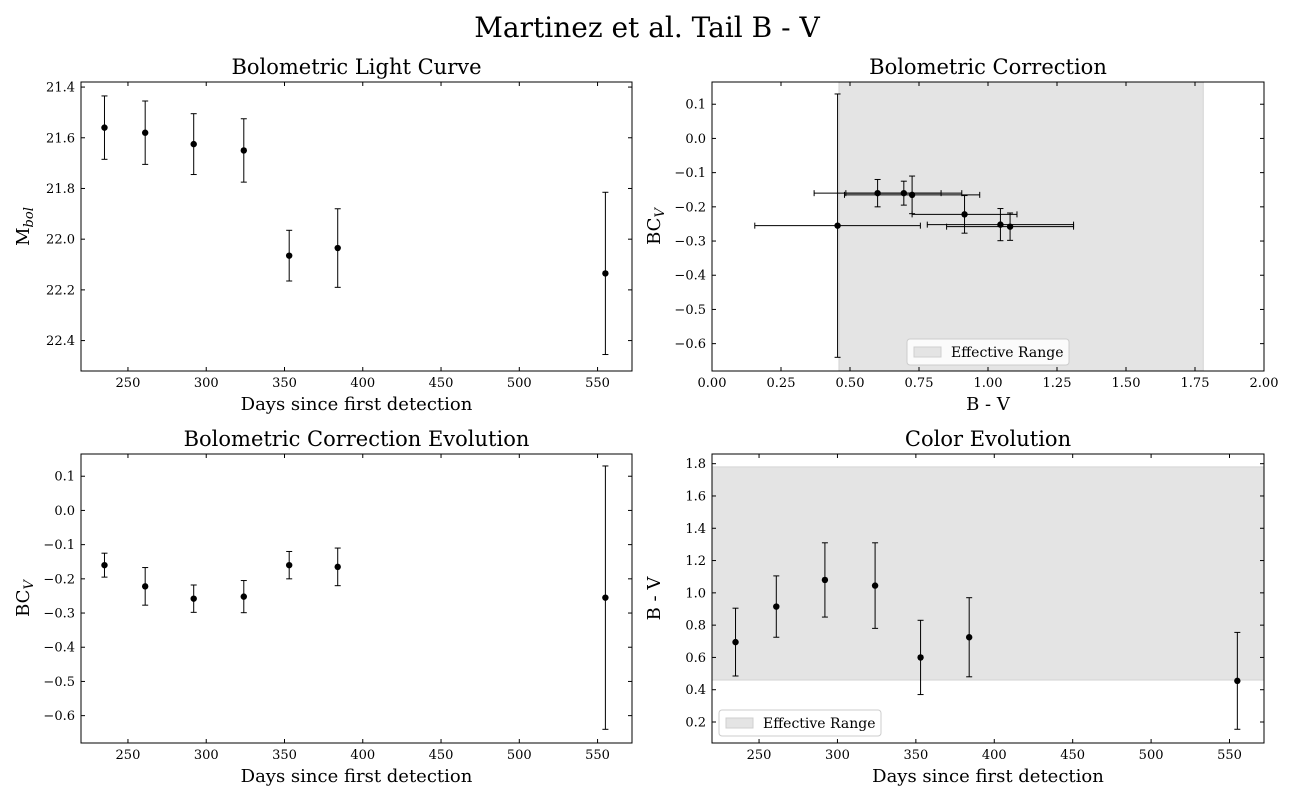 The image size is (1294, 800). What do you see at coordinates (1126, 383) in the screenshot?
I see `x-tick-label: 1.50` at bounding box center [1126, 383].